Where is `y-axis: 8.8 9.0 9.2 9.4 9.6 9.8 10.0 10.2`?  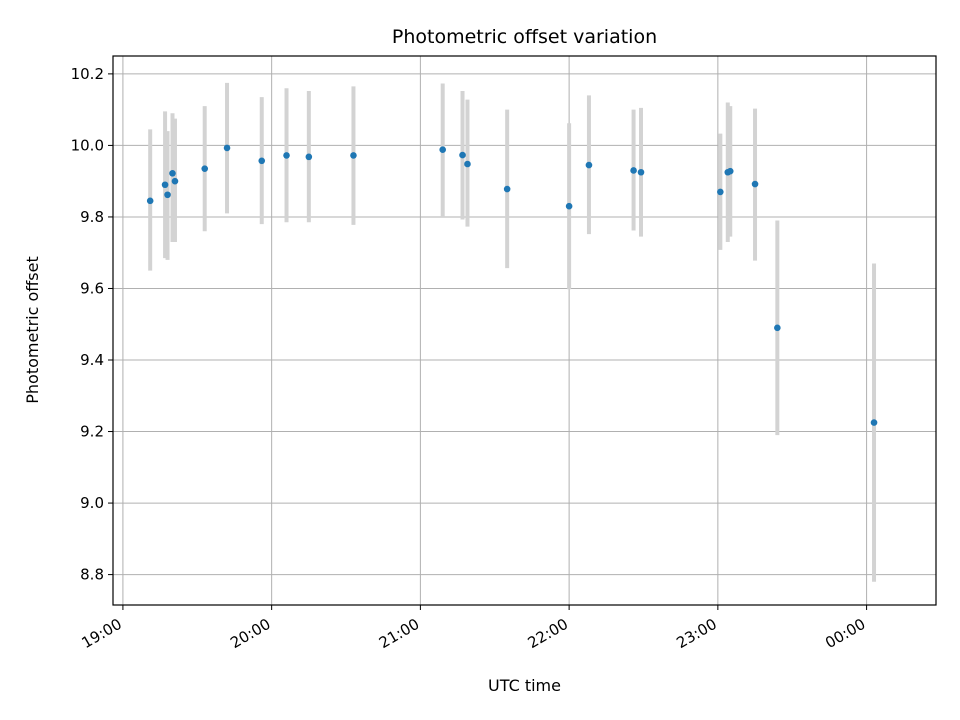 y-axis: 8.8 9.0 9.2 9.4 9.6 9.8 10.0 10.2 is located at coordinates (92, 324).